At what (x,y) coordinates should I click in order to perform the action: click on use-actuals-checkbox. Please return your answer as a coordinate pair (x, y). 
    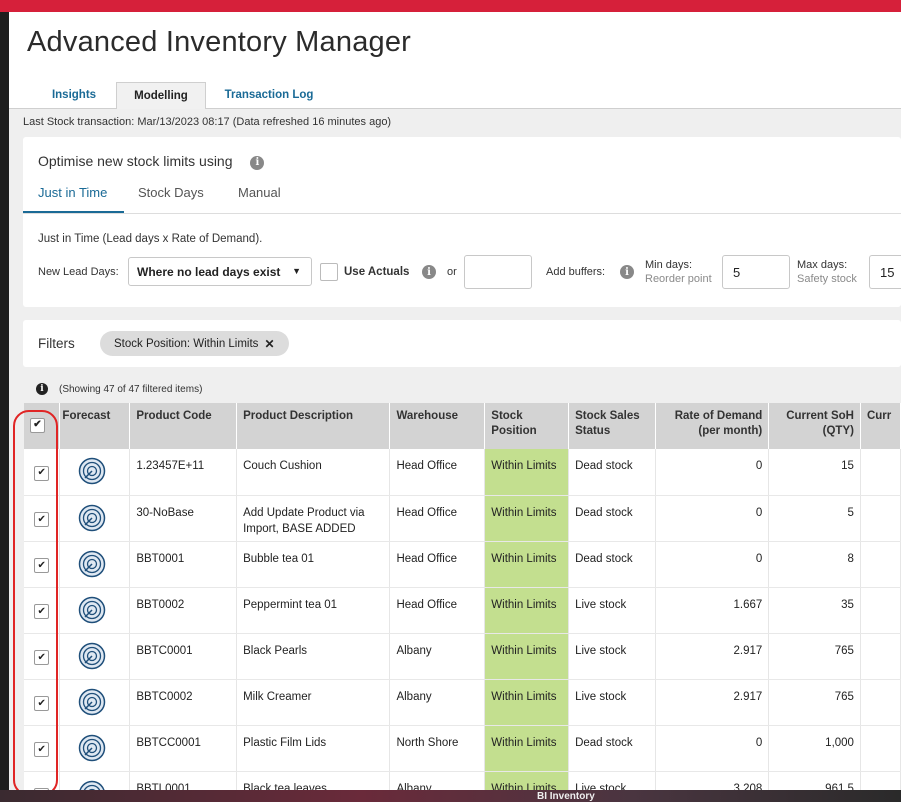
    Looking at the image, I should click on (329, 272).